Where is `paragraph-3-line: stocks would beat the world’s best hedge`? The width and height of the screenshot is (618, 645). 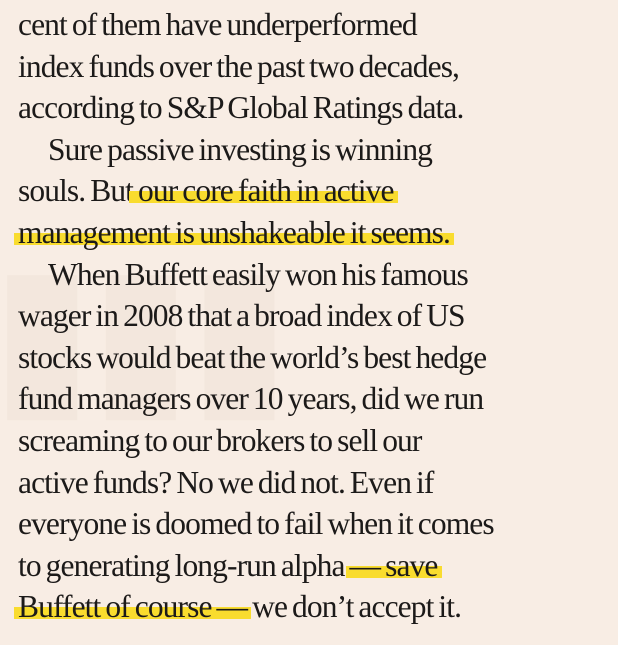 paragraph-3-line: stocks would beat the world’s best hedge is located at coordinates (252, 357).